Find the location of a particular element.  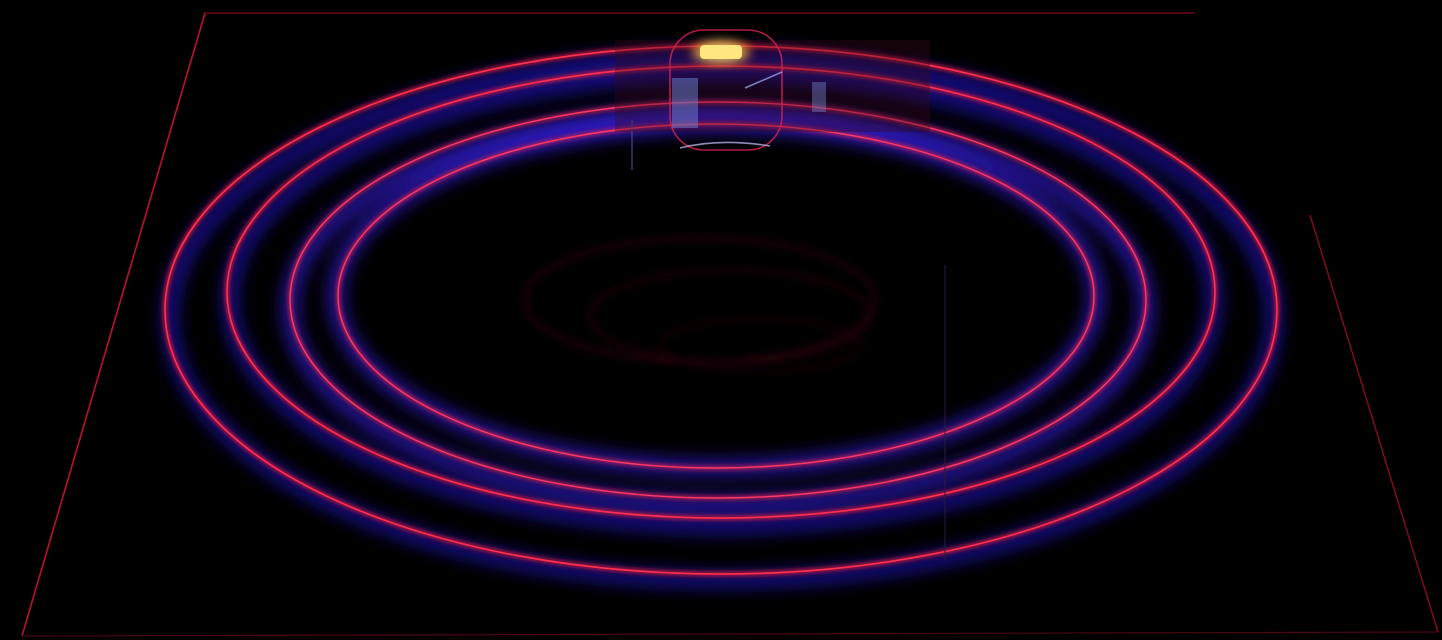

floor-edge-left is located at coordinates (113, 324).